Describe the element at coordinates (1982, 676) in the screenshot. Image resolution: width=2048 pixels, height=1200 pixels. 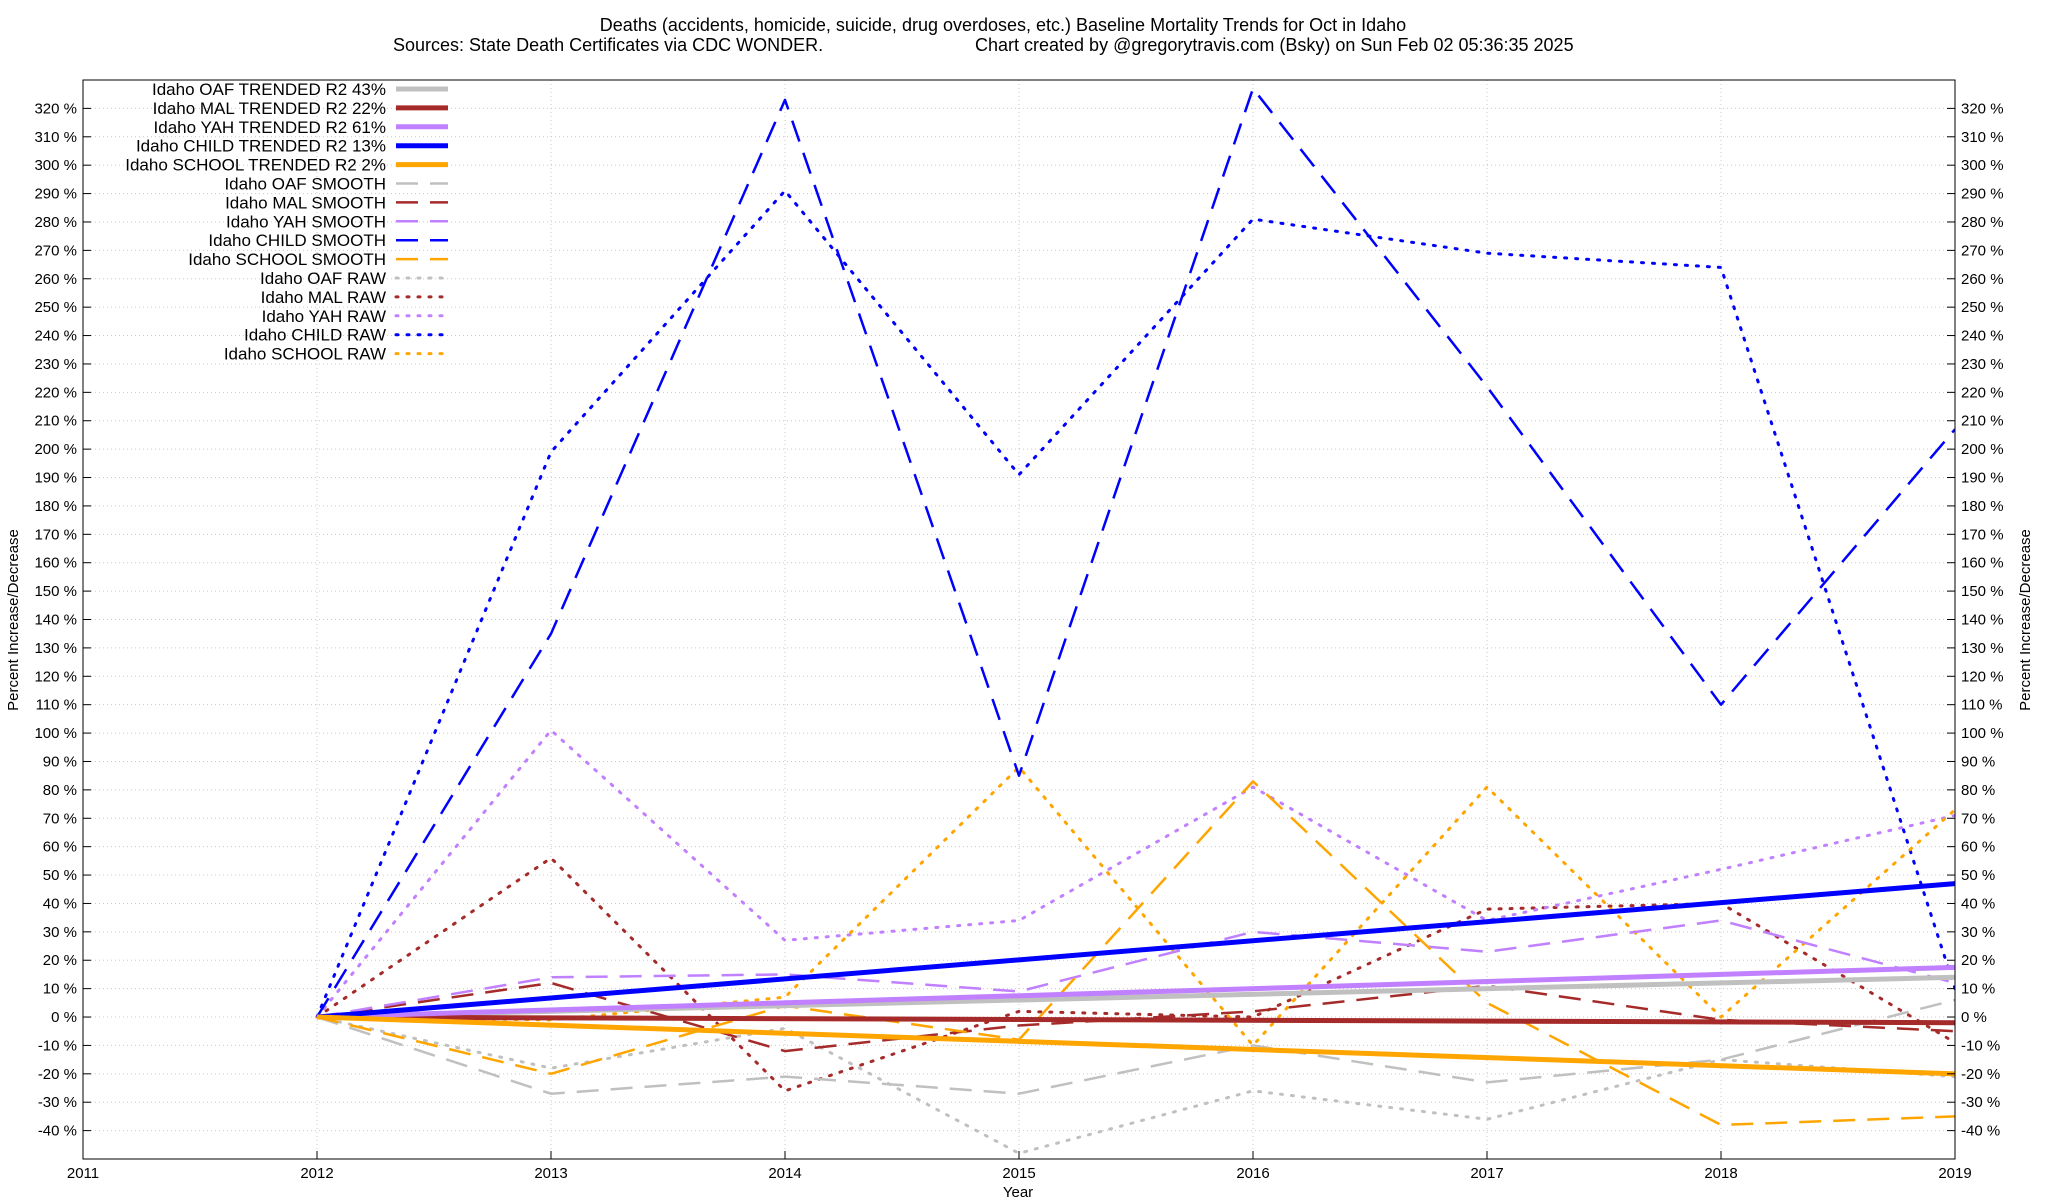
I see `y2-tick-label: 120 %` at that location.